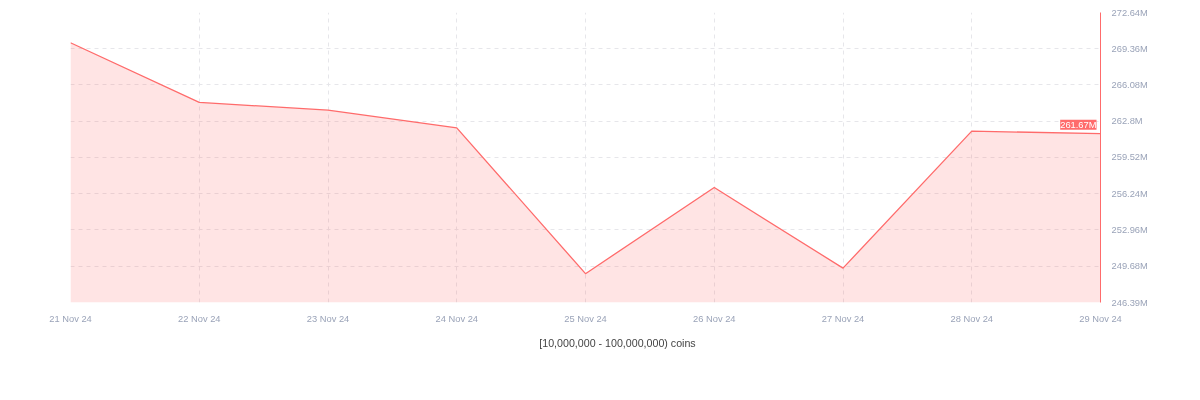  Describe the element at coordinates (1129, 266) in the screenshot. I see `y-tick-label: 249.68M` at that location.